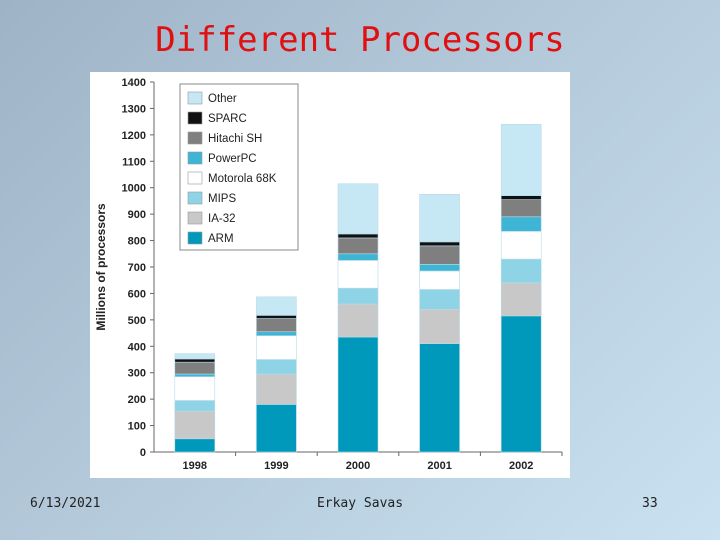  I want to click on bar-segment-motorola-68k-1998, so click(195, 388).